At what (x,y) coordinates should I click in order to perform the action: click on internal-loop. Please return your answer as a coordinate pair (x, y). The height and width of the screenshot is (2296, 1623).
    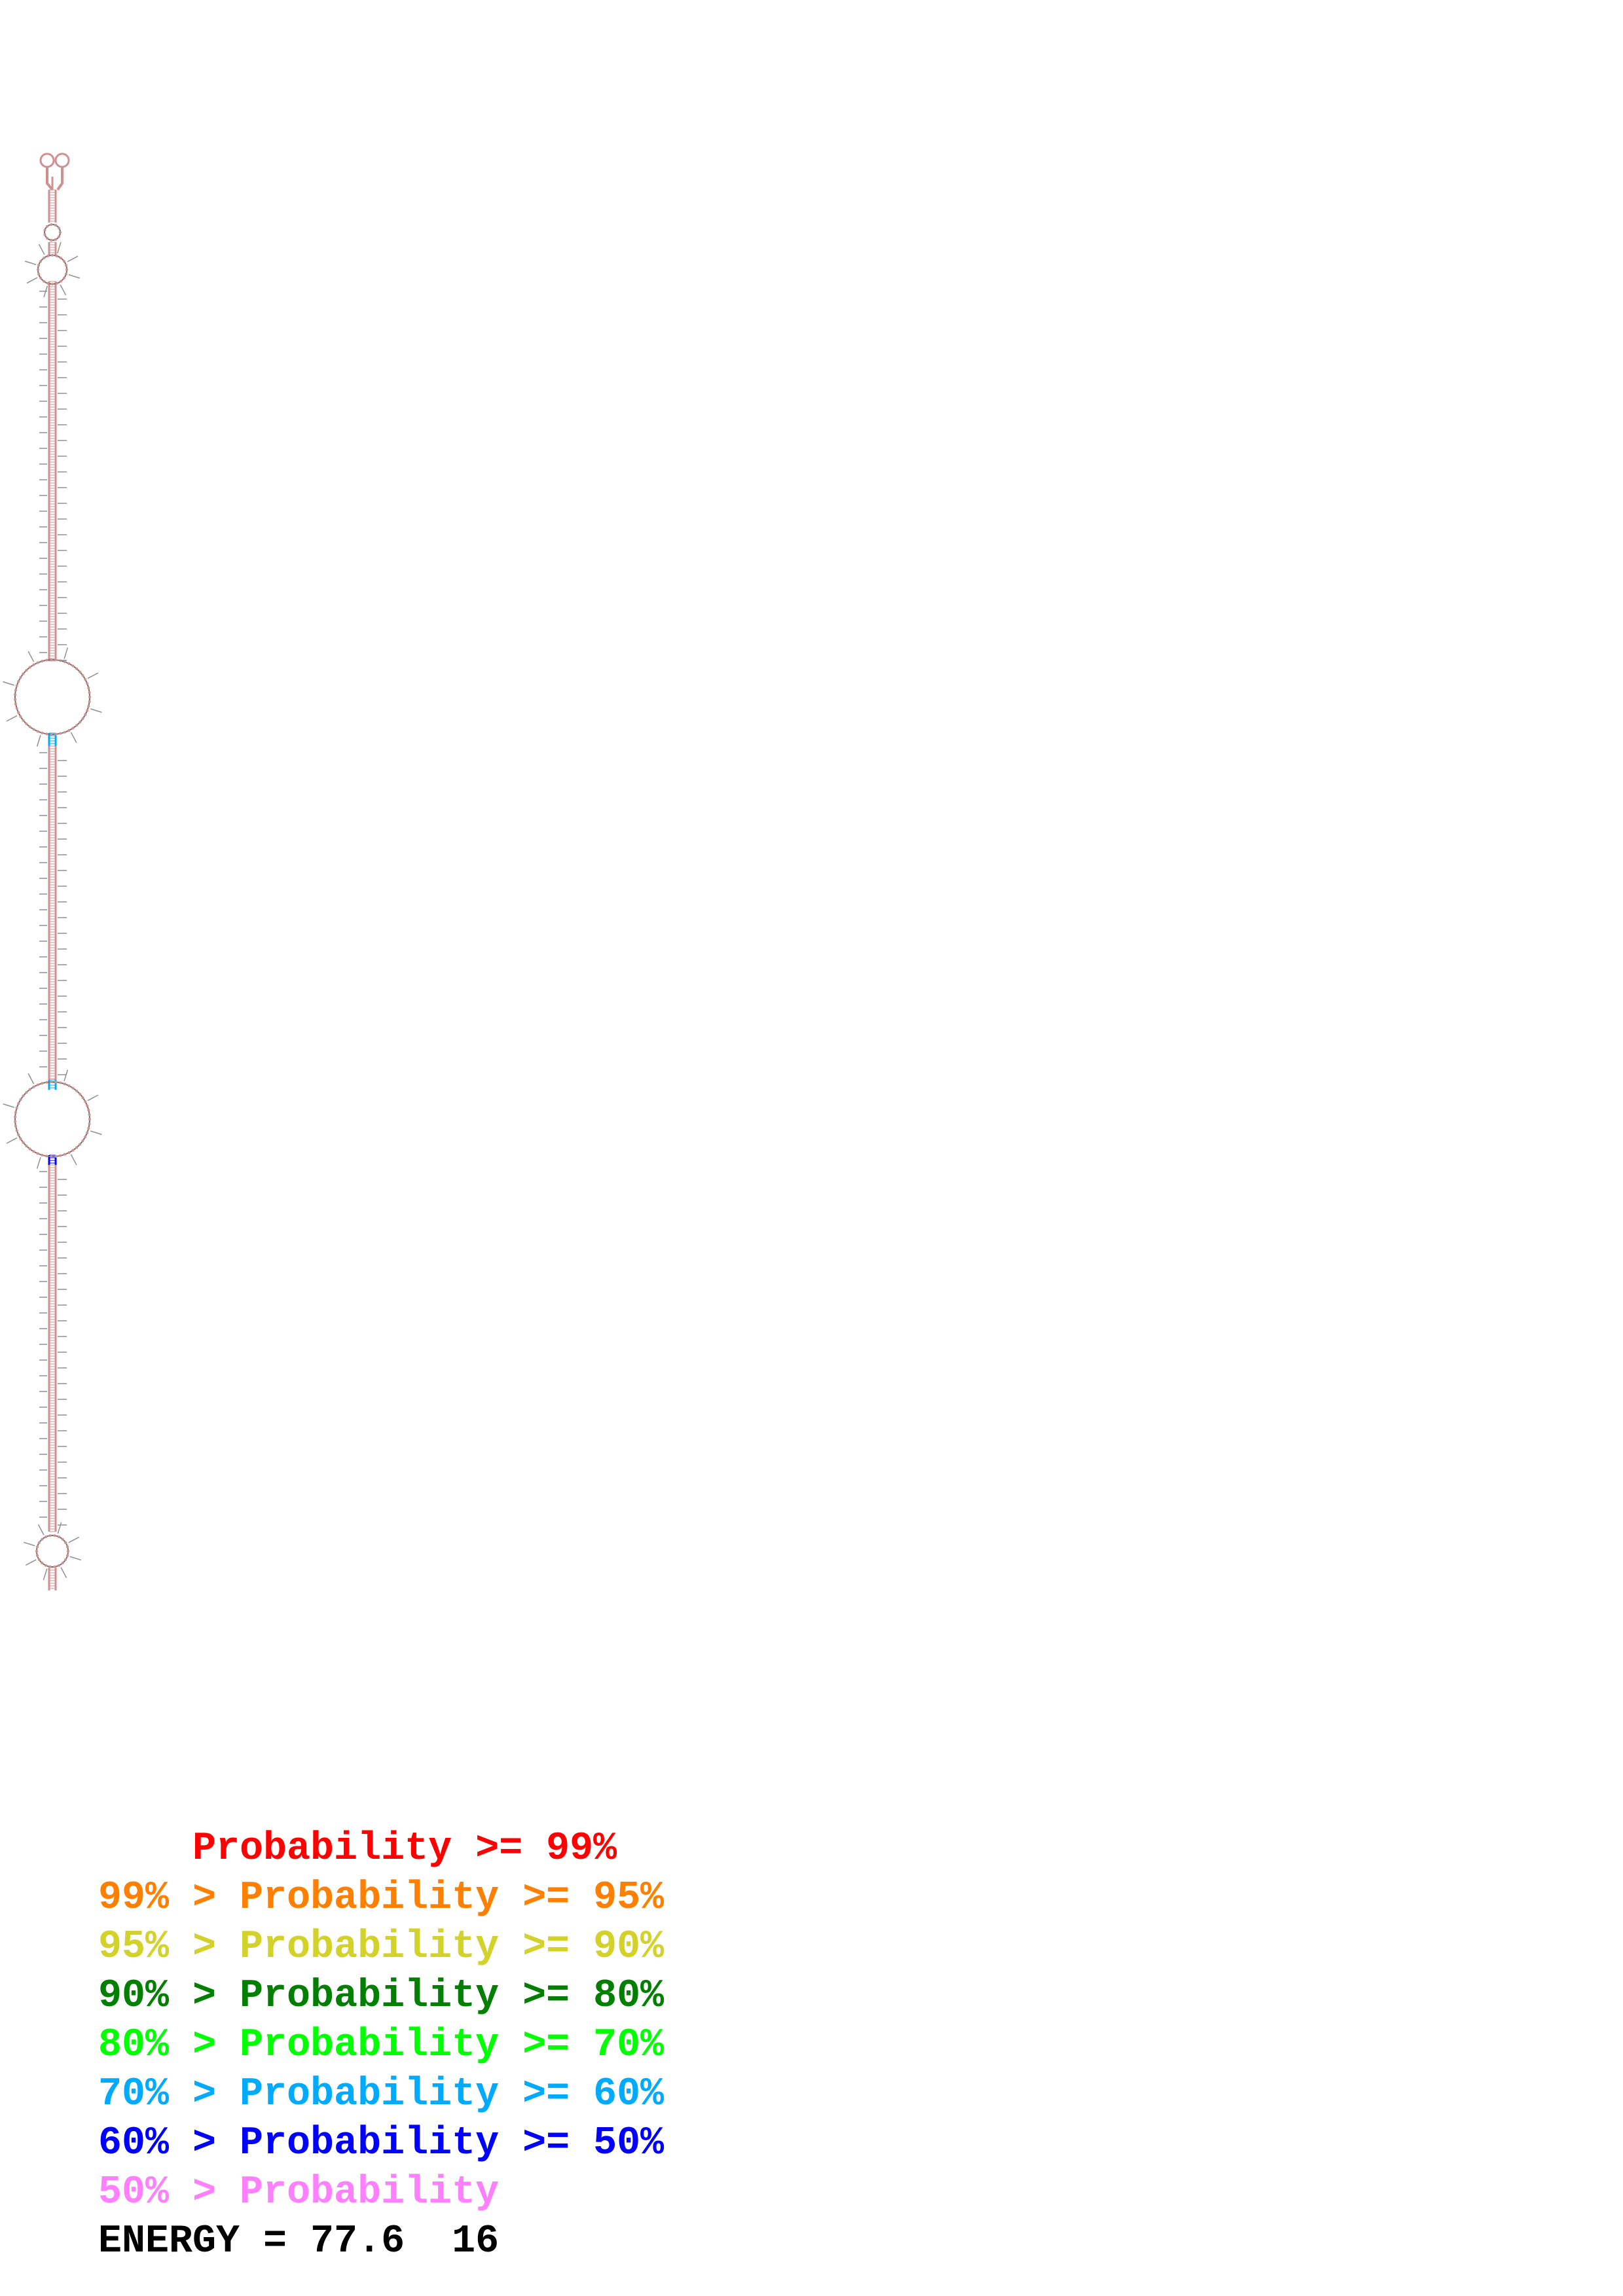
    Looking at the image, I should click on (52, 270).